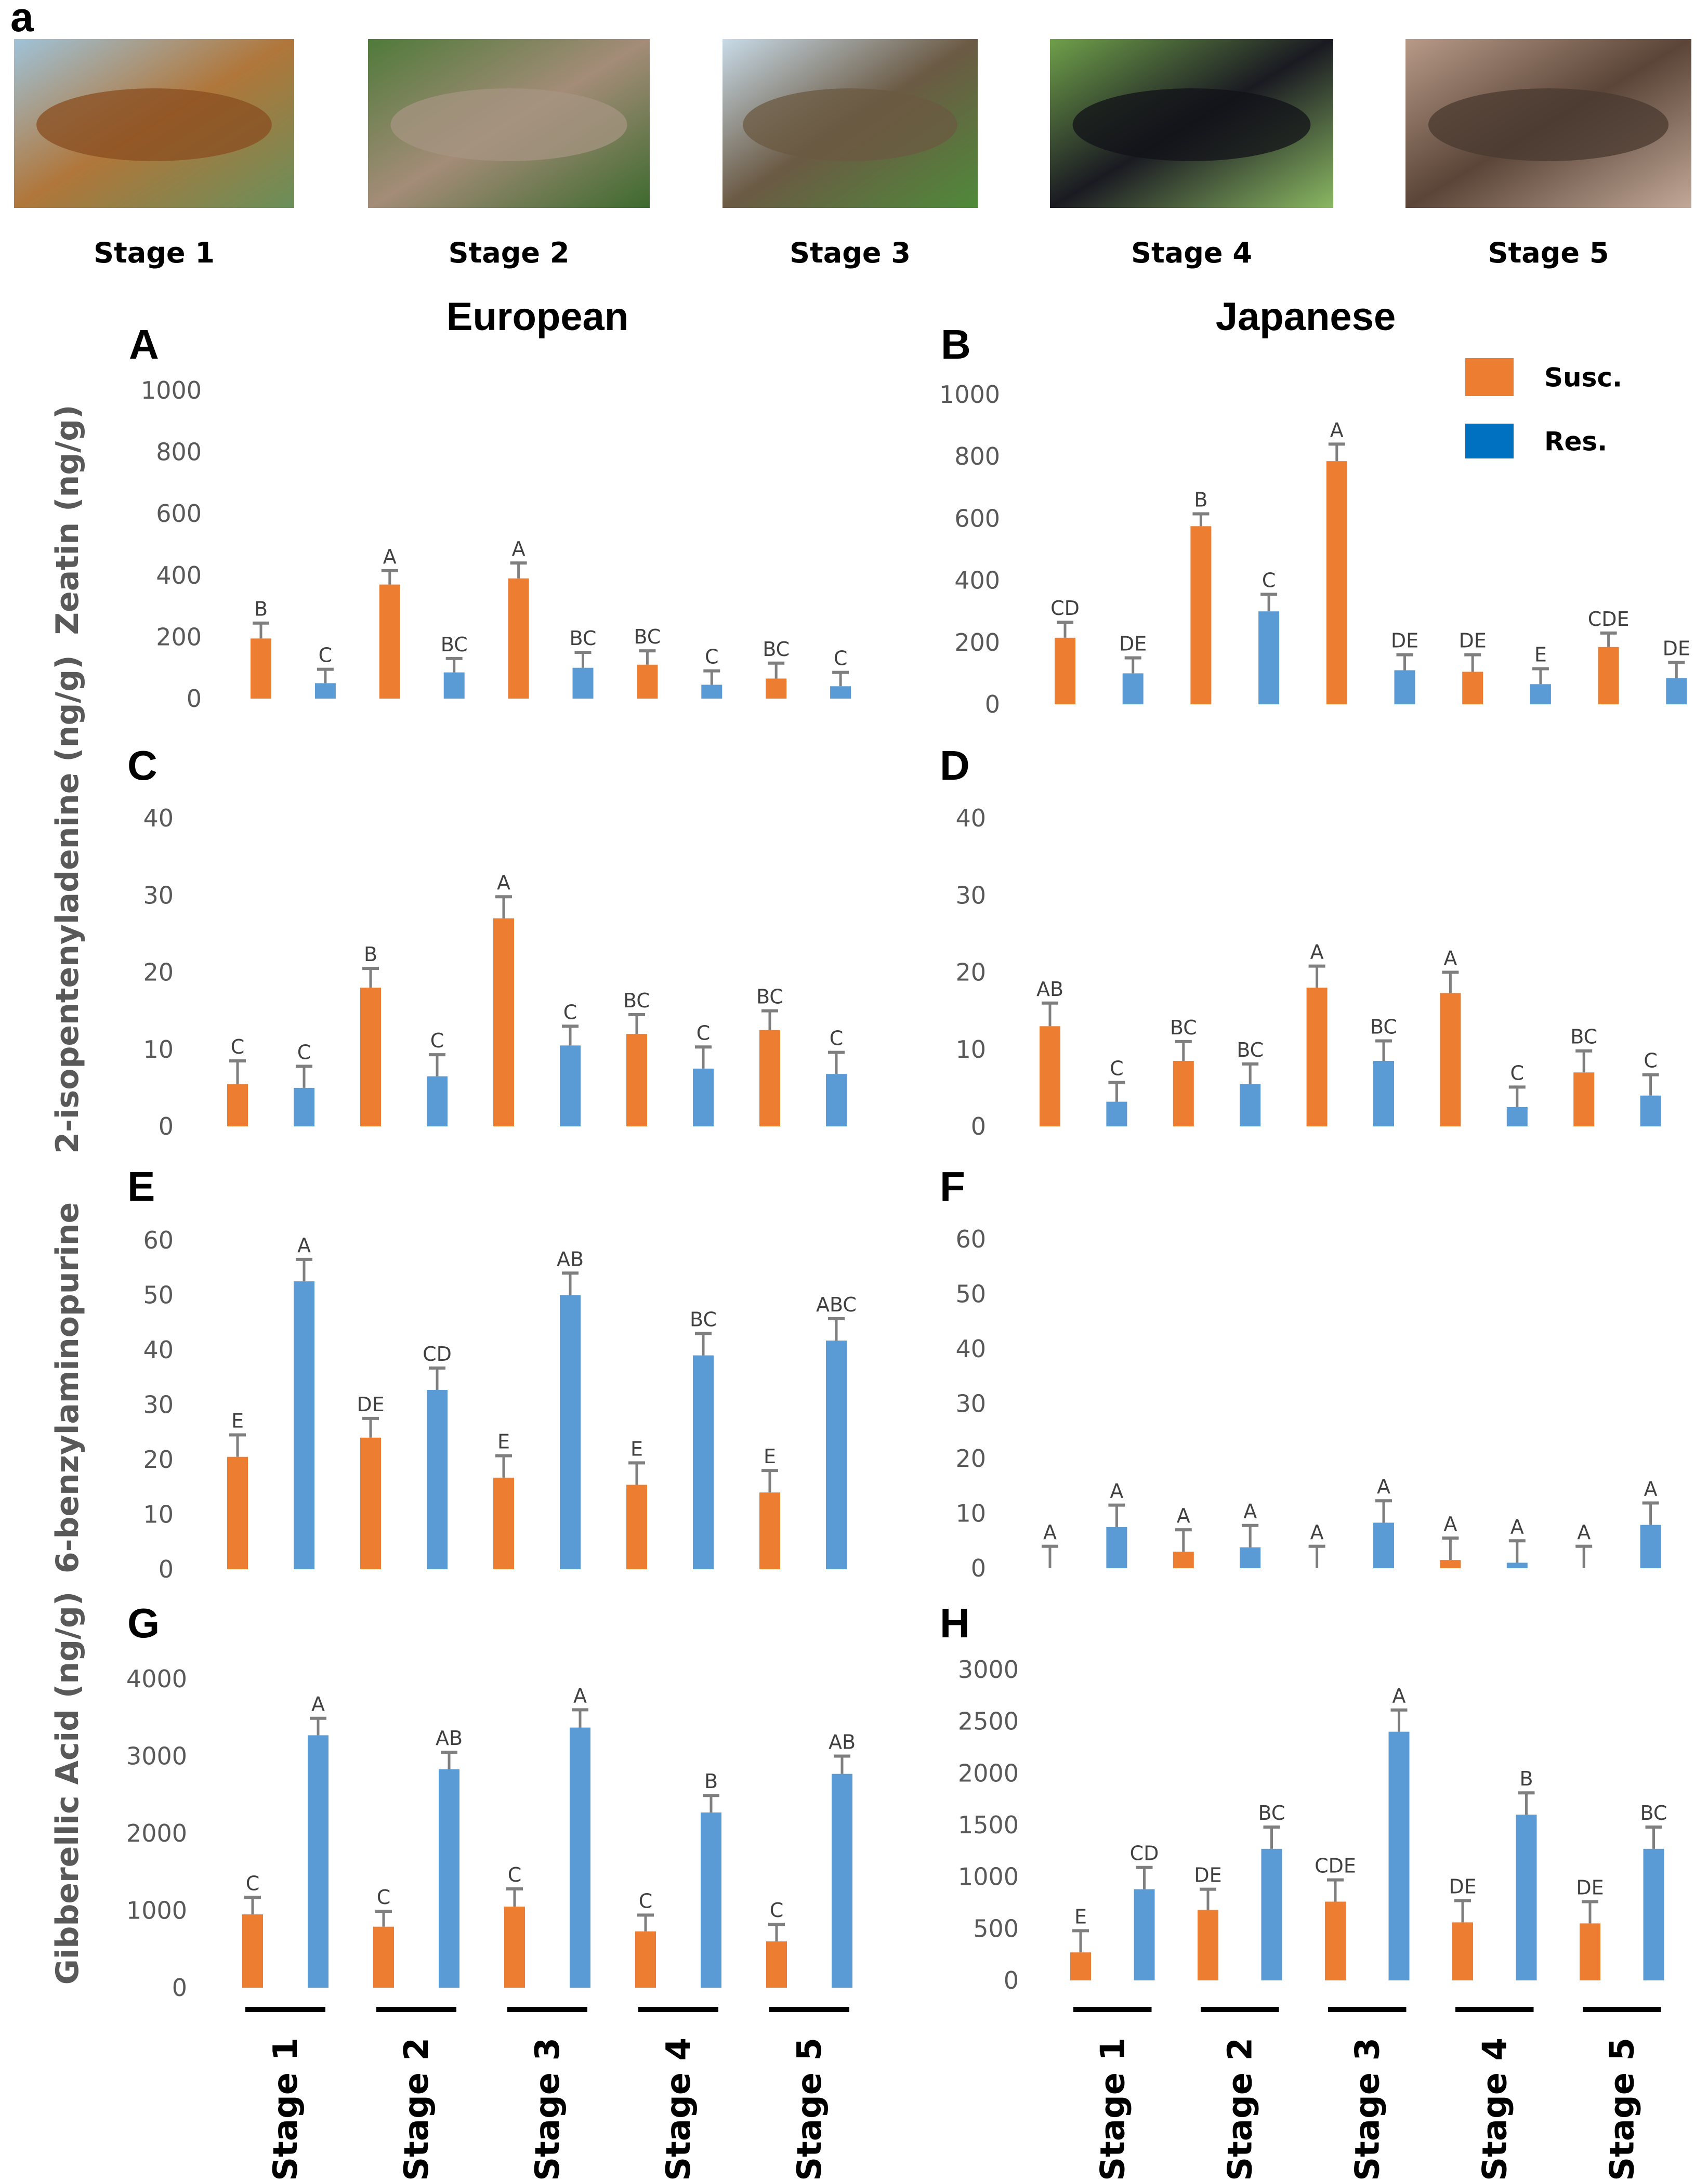 The height and width of the screenshot is (2180, 1708). Describe the element at coordinates (970, 818) in the screenshot. I see `y-tick-label: 40` at that location.